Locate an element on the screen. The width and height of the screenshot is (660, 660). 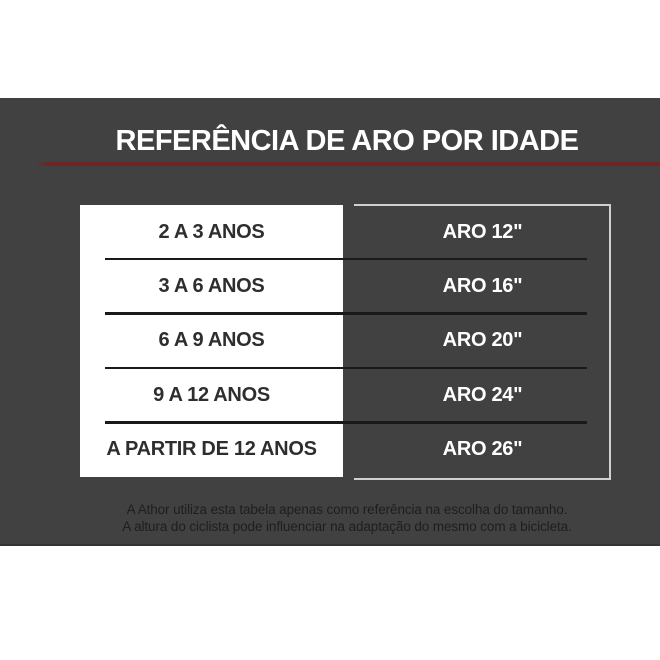
age-cell: A PARTIR DE 12 ANOS is located at coordinates (211, 449).